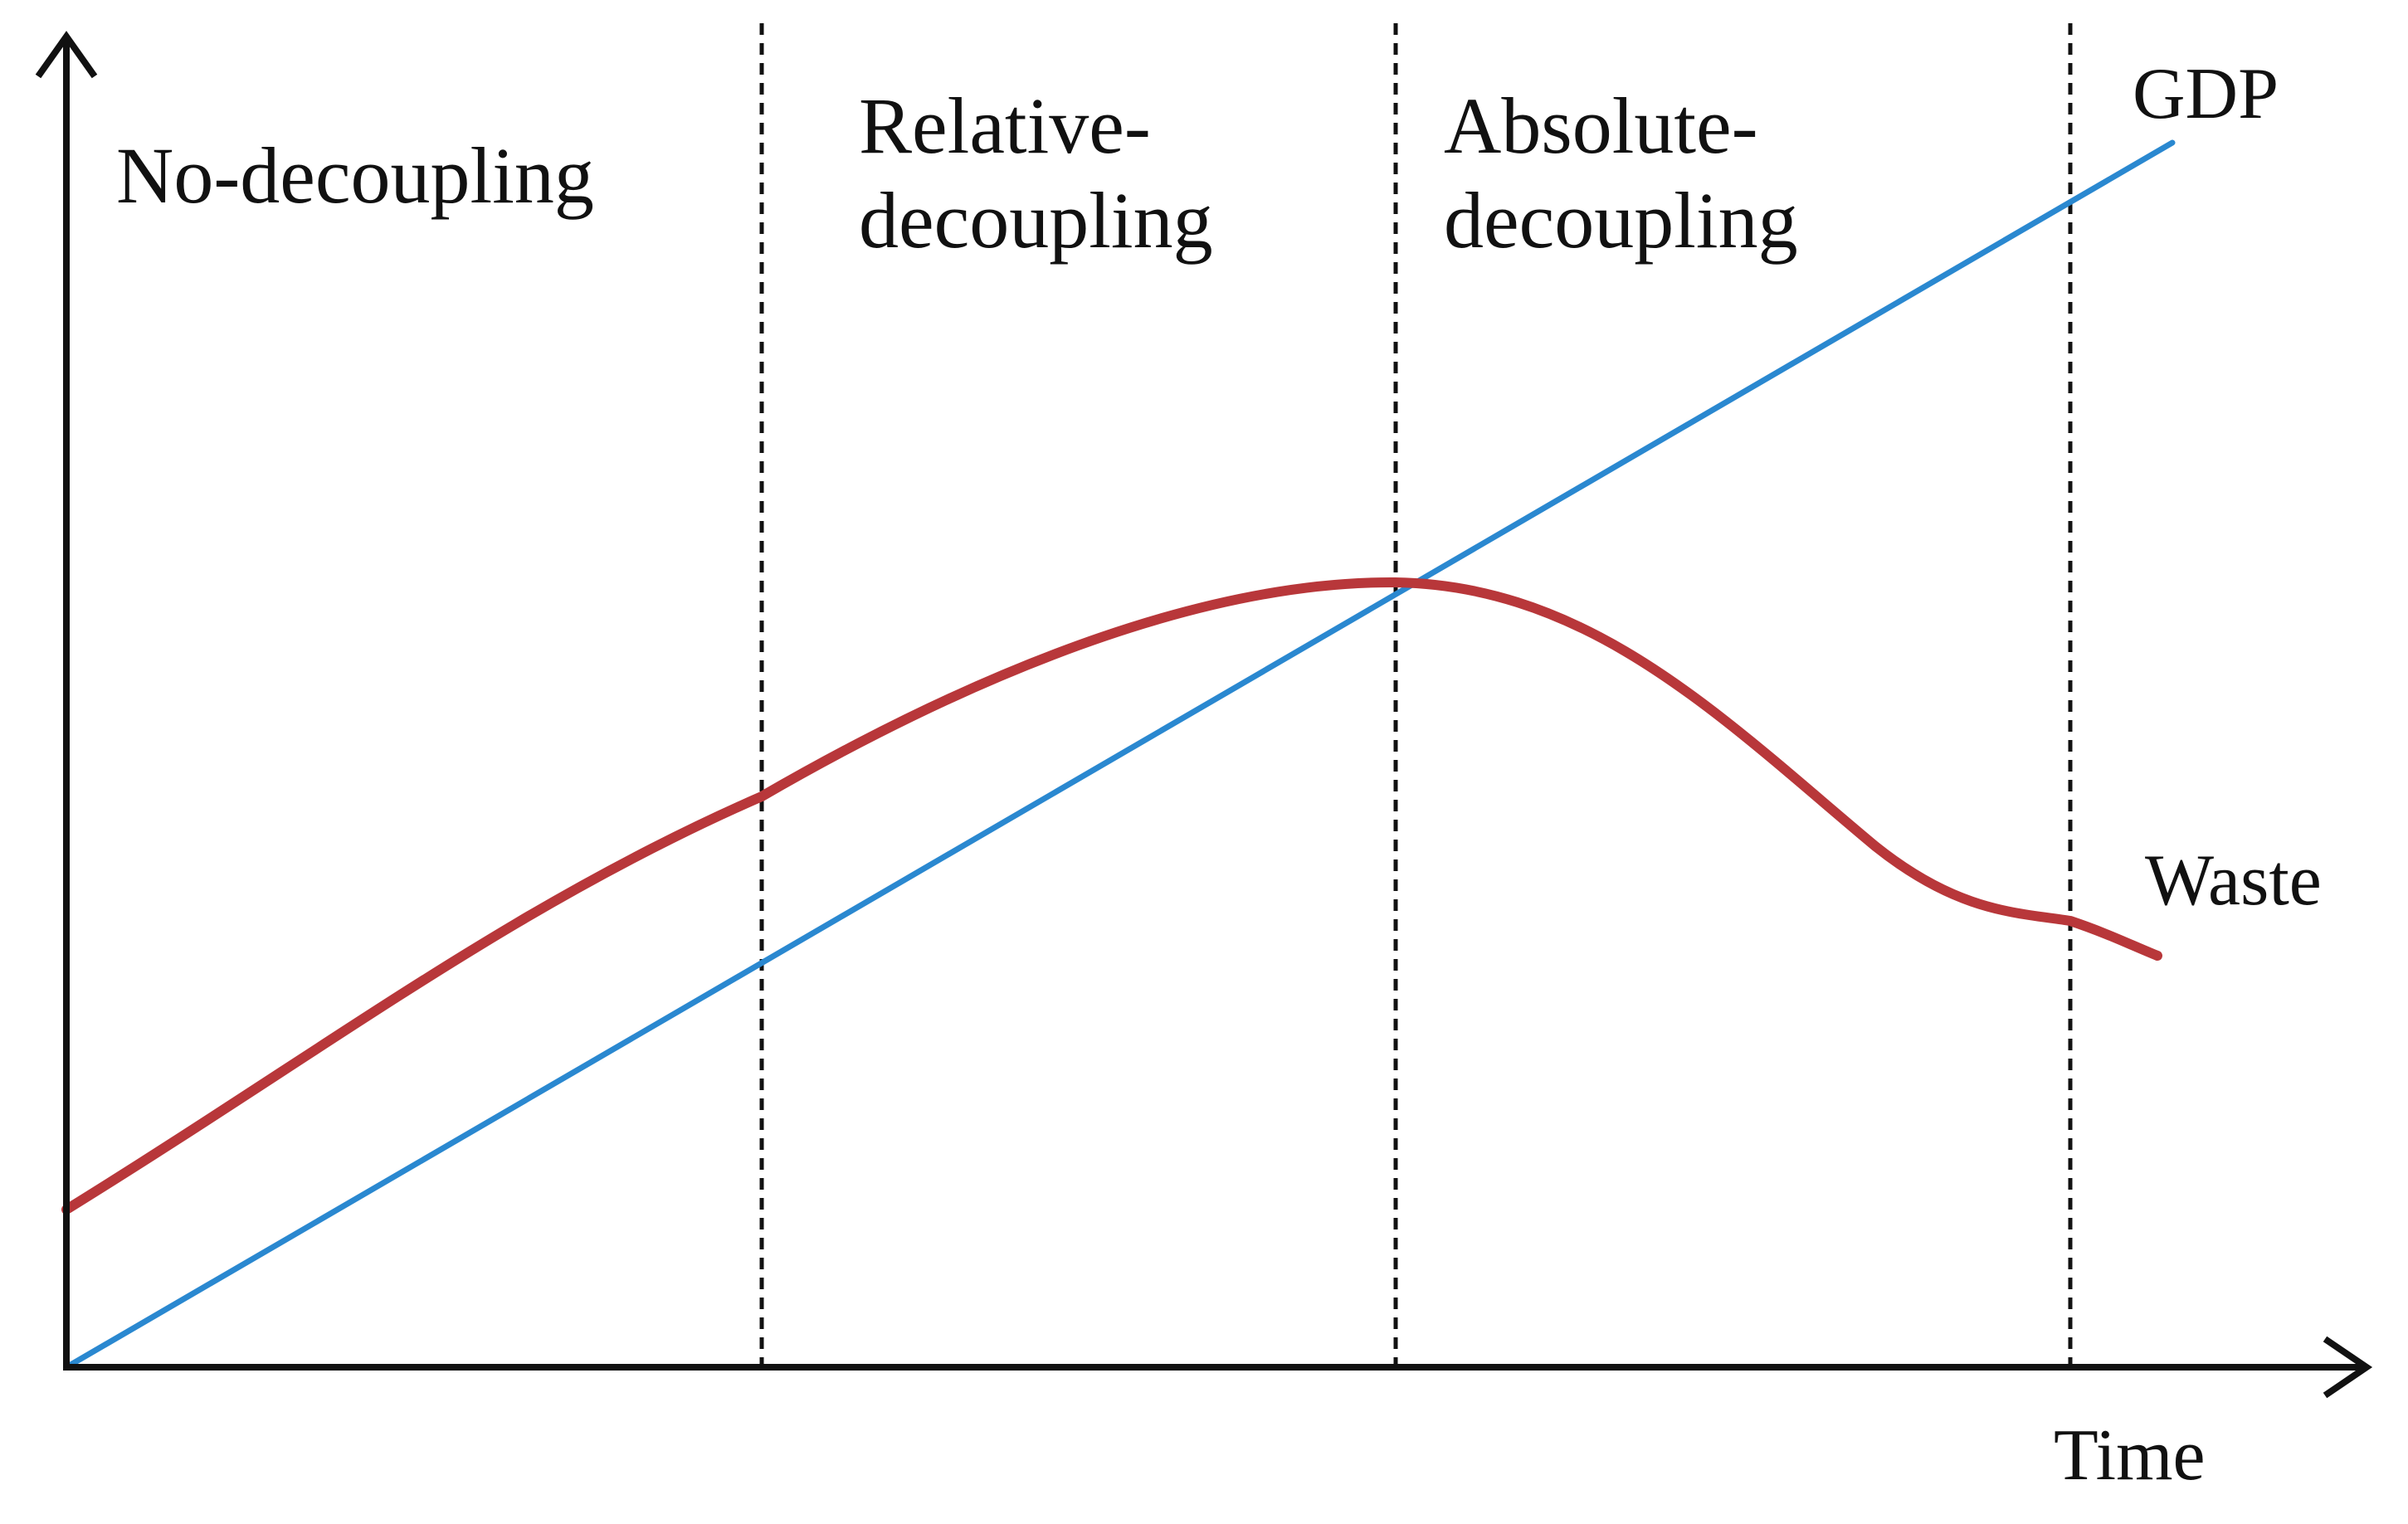 This screenshot has height=1524, width=2408. Describe the element at coordinates (2130, 1455) in the screenshot. I see `x-axis-label: Time` at that location.